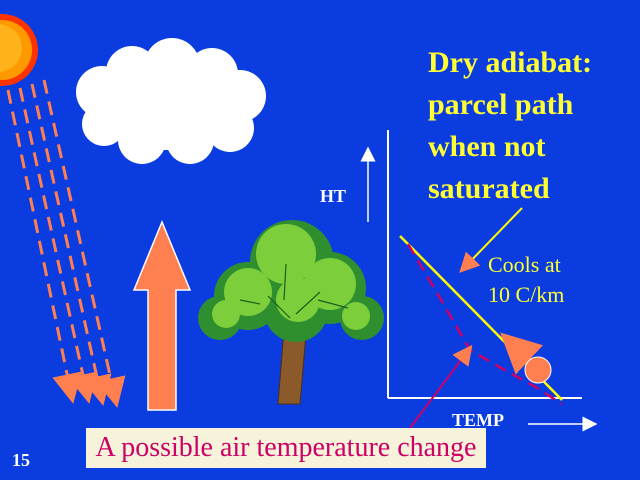  Describe the element at coordinates (489, 188) in the screenshot. I see `title-line: saturated` at that location.